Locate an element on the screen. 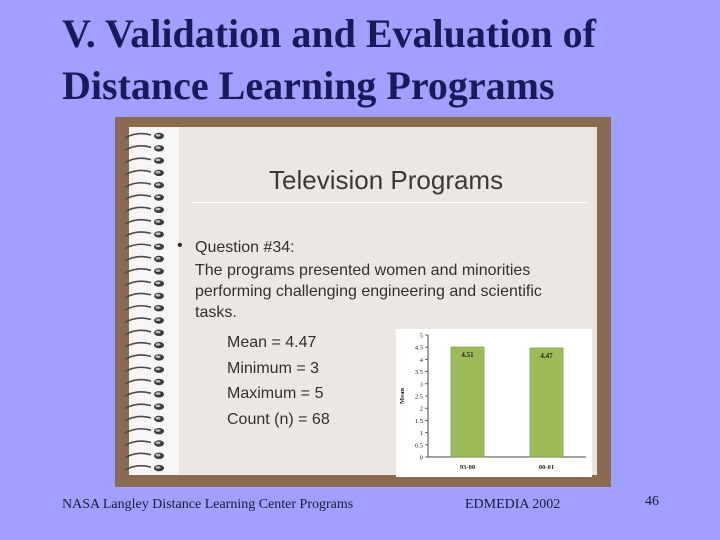 The height and width of the screenshot is (540, 720). y-tick-label: 3 is located at coordinates (421, 384).